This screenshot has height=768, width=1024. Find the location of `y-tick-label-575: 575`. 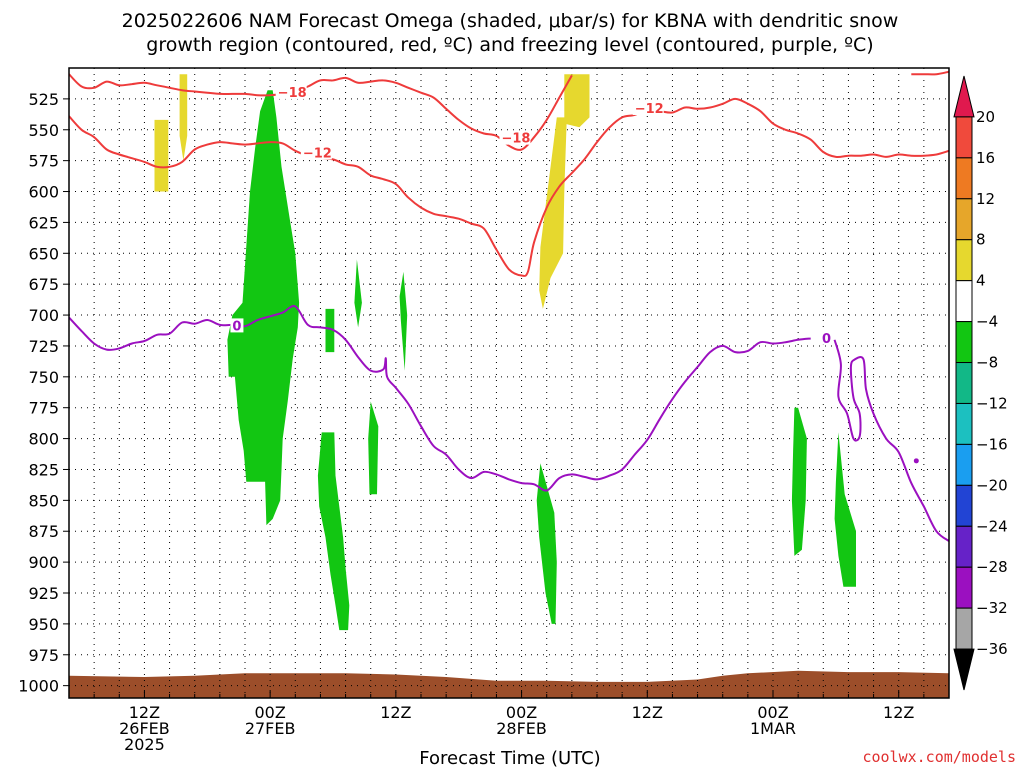

y-tick-label-575: 575 is located at coordinates (43, 161).